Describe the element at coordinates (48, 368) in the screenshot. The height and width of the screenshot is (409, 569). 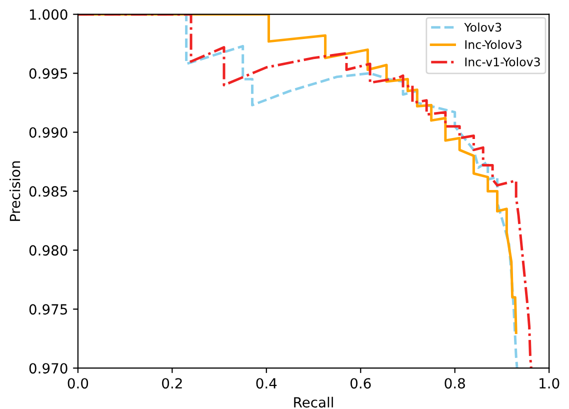
I see `y-tick-label: 0.970` at that location.